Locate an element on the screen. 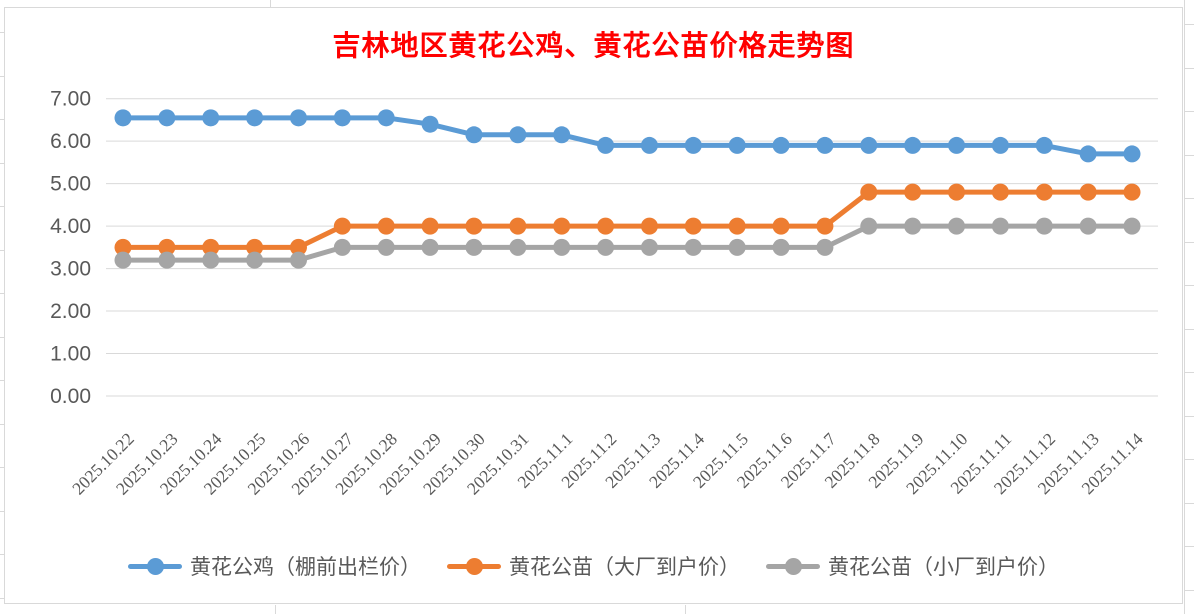 Image resolution: width=1194 pixels, height=614 pixels. legend-item: 黄花公苗（小厂到户价） is located at coordinates (912, 566).